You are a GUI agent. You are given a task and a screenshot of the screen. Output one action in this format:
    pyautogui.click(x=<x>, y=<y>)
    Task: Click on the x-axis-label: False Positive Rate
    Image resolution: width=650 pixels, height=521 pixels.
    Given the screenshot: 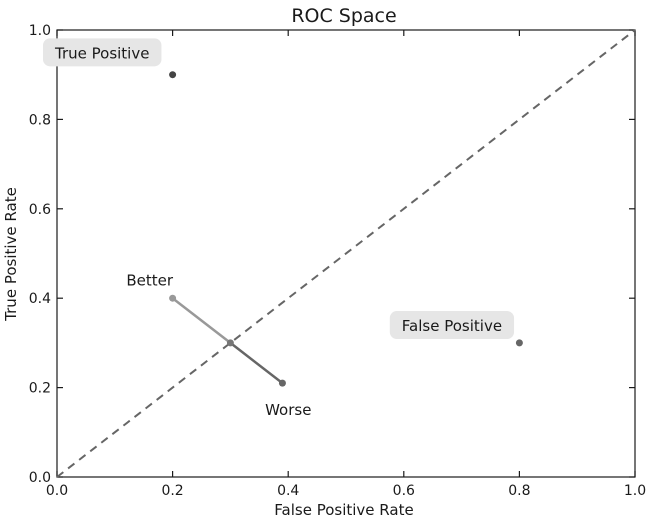 What is the action you would take?
    pyautogui.click(x=343, y=510)
    